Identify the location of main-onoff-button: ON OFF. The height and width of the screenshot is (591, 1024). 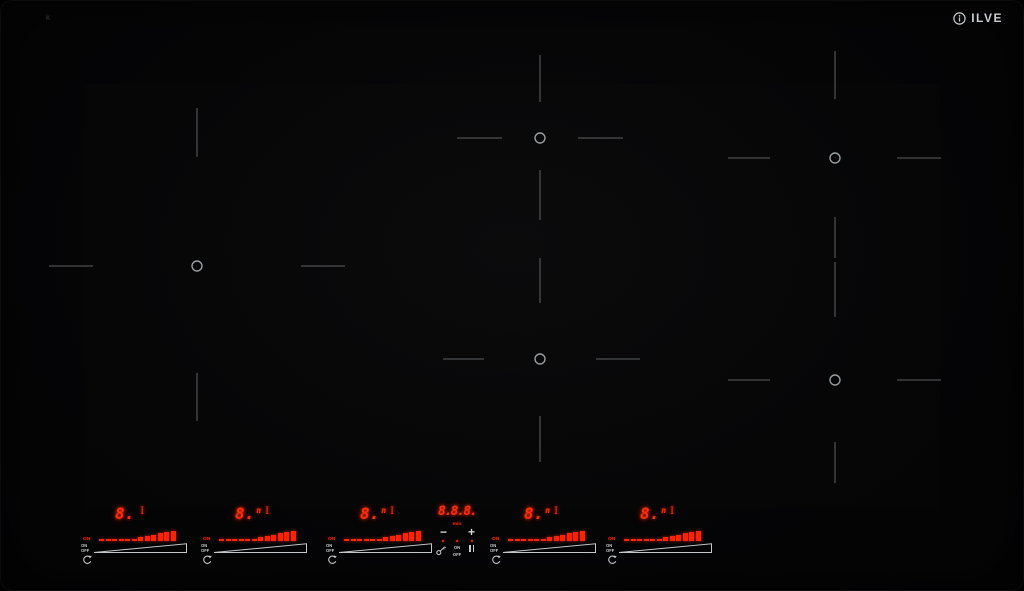
(457, 550).